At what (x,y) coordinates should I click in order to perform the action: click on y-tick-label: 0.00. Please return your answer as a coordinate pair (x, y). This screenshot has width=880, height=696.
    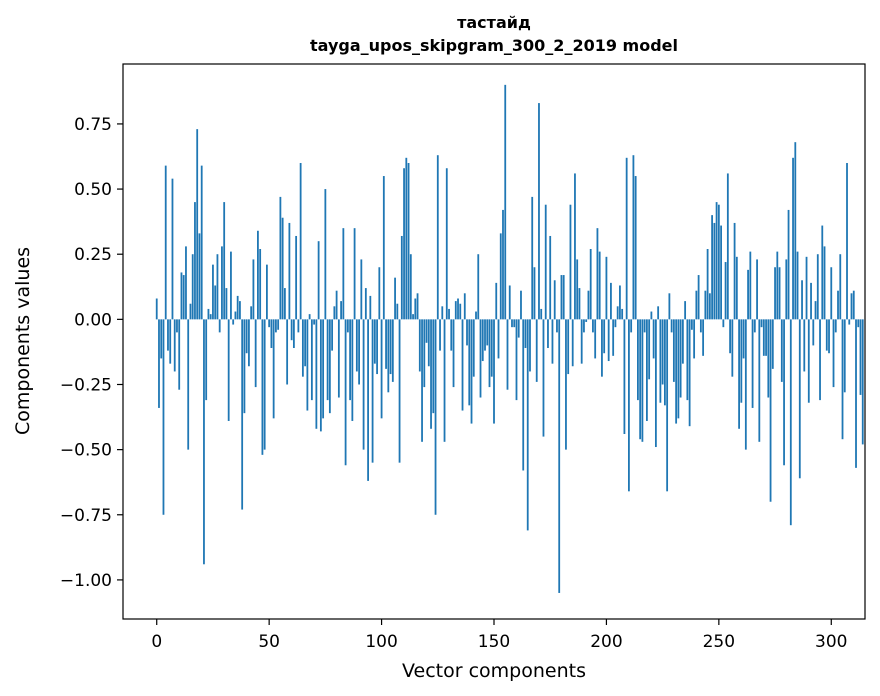
    Looking at the image, I should click on (93, 320).